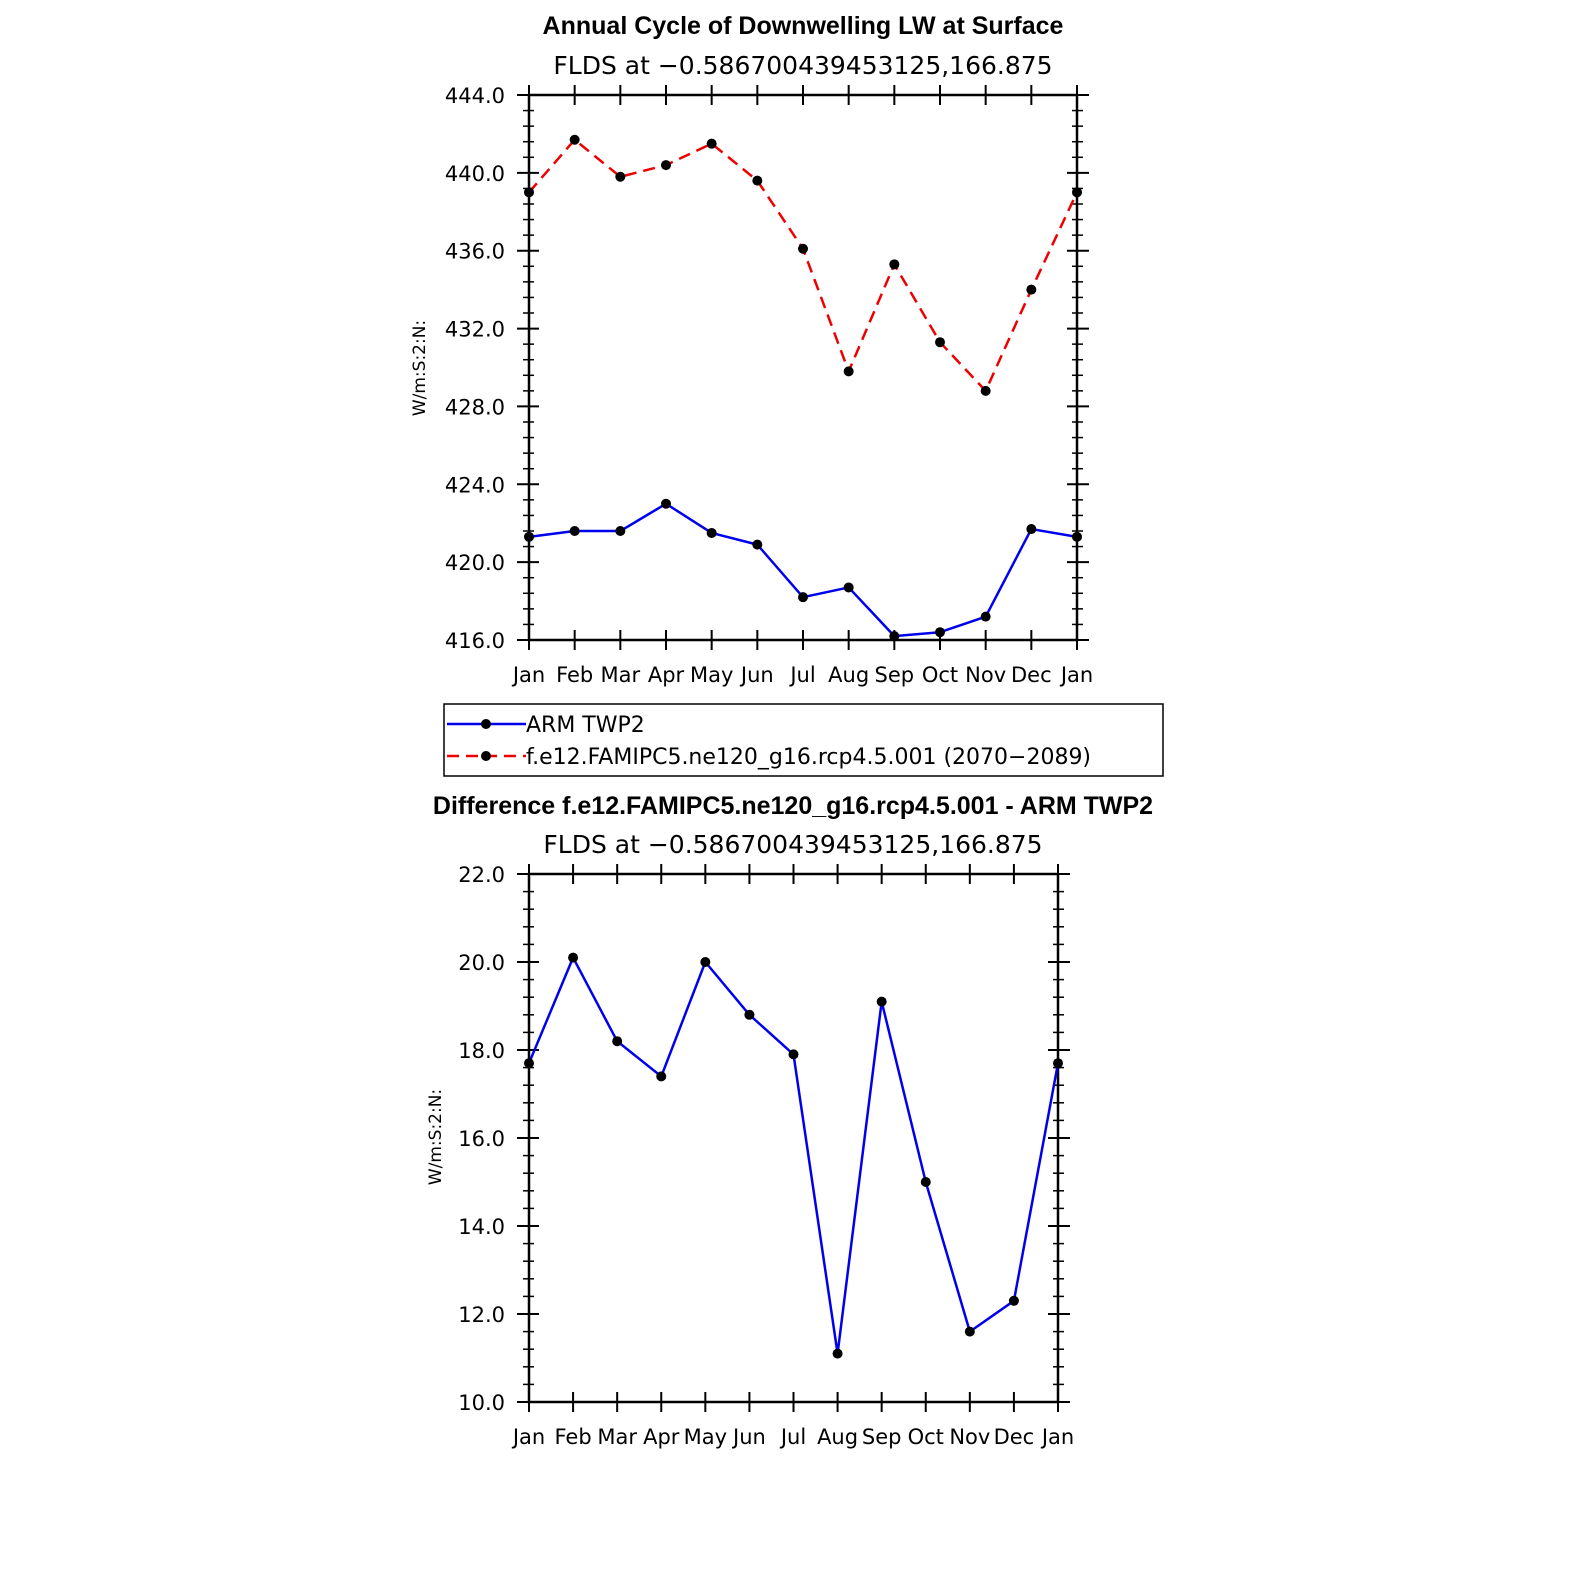 The width and height of the screenshot is (1574, 1574). I want to click on y-tick-label: 416.0, so click(475, 641).